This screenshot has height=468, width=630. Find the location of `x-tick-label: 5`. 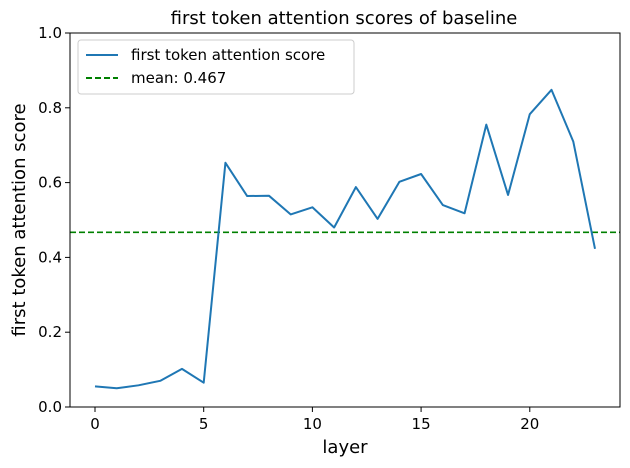

x-tick-label: 5 is located at coordinates (204, 424).